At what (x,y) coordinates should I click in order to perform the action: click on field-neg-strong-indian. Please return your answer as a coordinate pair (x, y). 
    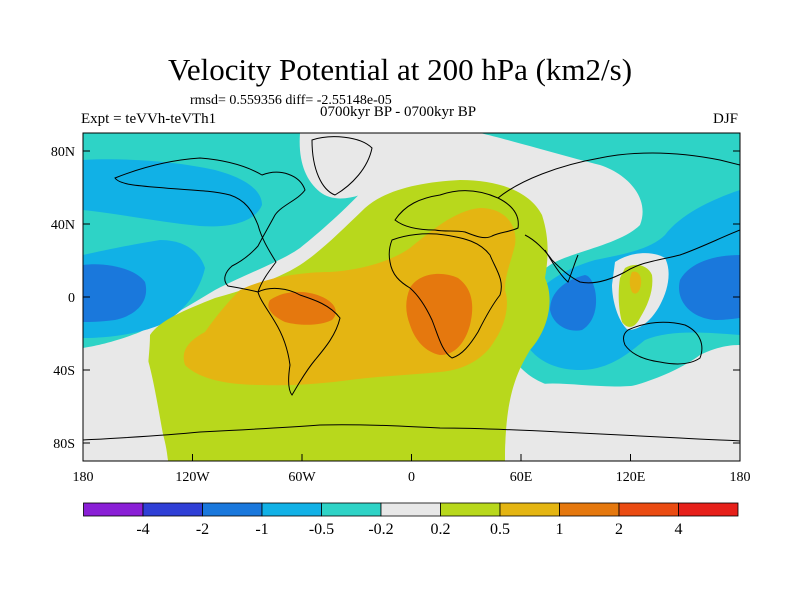
    Looking at the image, I should click on (573, 303).